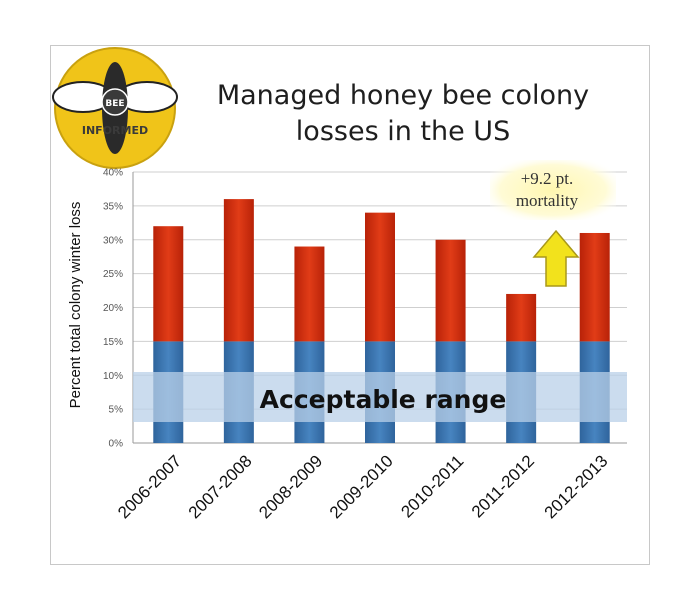 The height and width of the screenshot is (610, 700). Describe the element at coordinates (149, 486) in the screenshot. I see `x-tick-label: 2006-2007` at that location.